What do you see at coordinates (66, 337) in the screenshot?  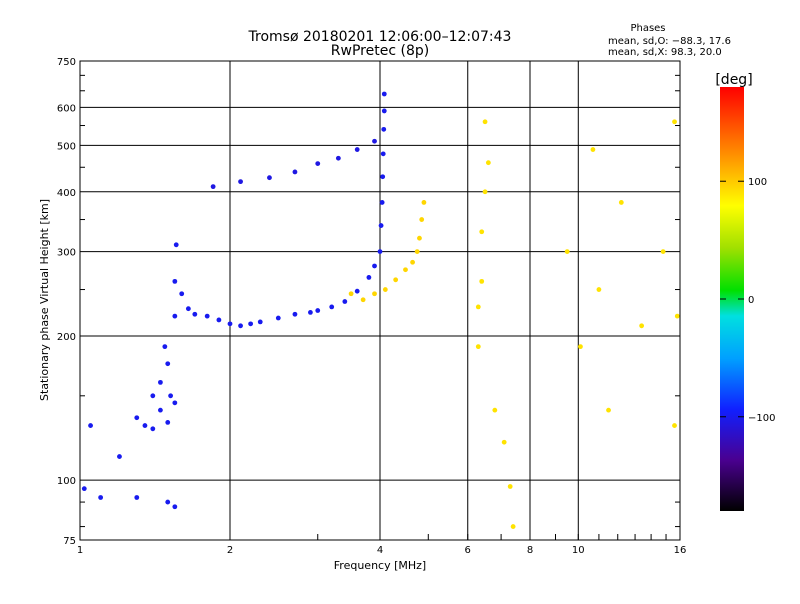 I see `y-tick-label: 200` at bounding box center [66, 337].